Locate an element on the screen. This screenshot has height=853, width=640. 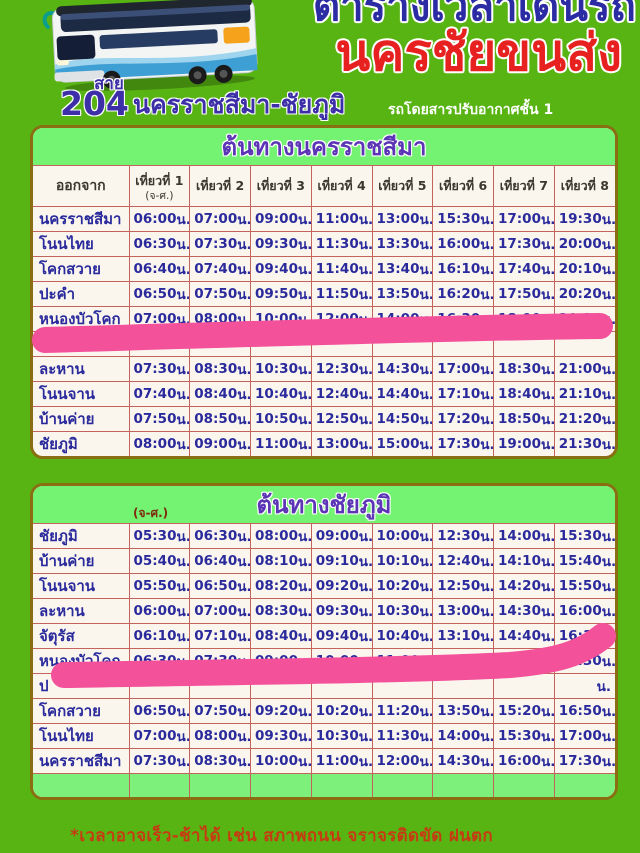
bus-image is located at coordinates (150, 45).